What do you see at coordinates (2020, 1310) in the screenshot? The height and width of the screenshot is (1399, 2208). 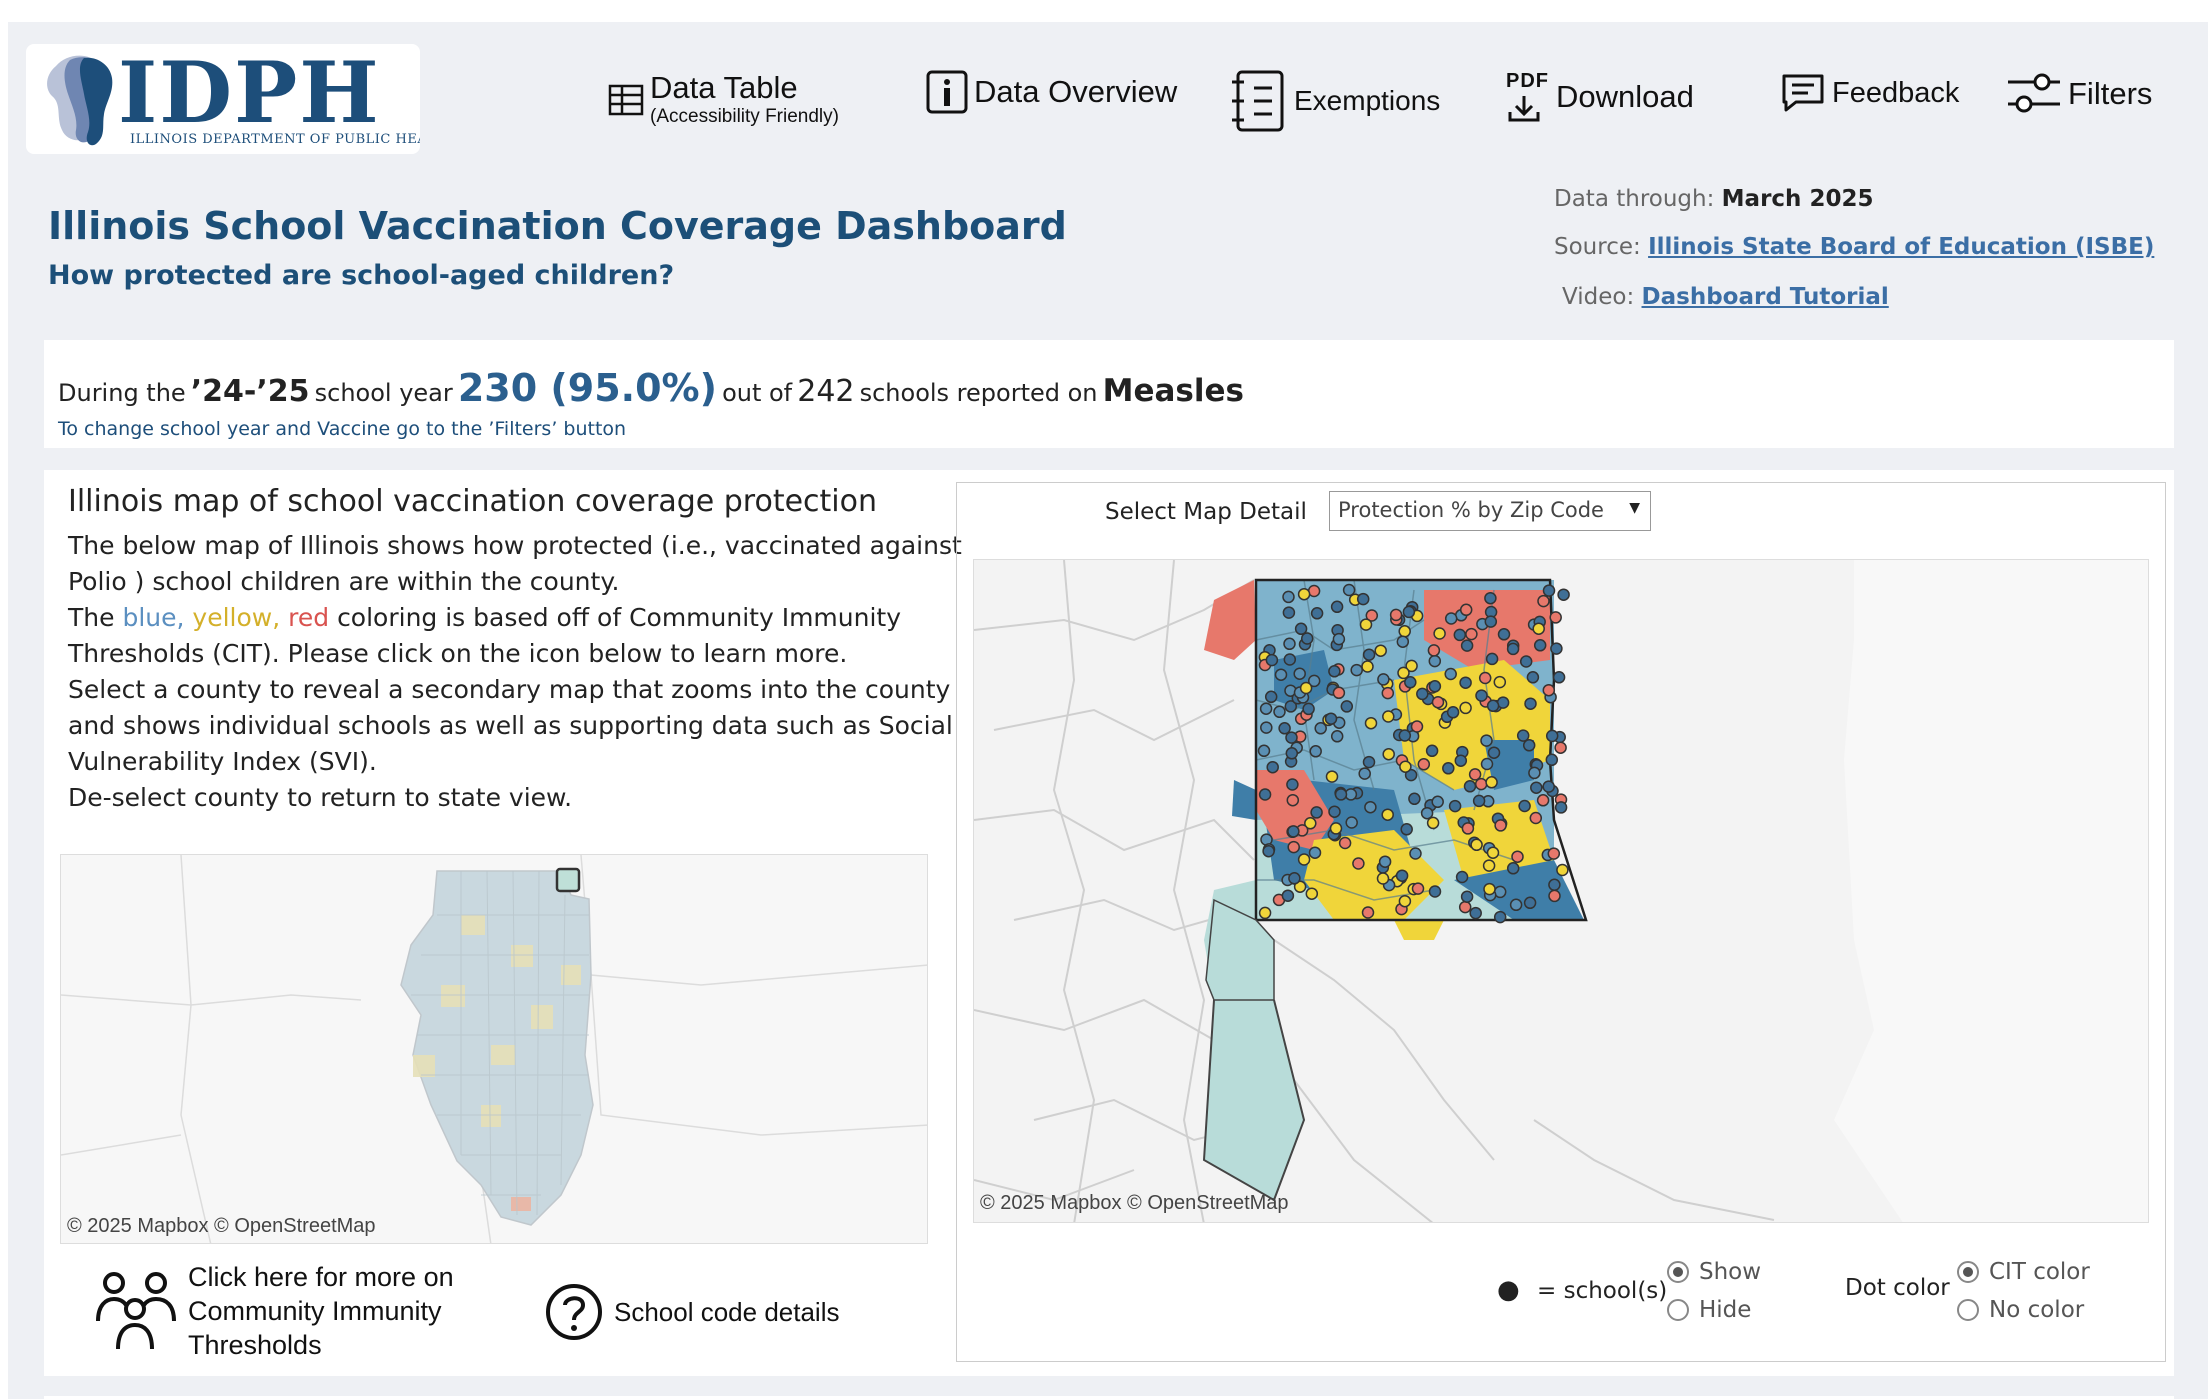 I see `no-color-radio: No color` at bounding box center [2020, 1310].